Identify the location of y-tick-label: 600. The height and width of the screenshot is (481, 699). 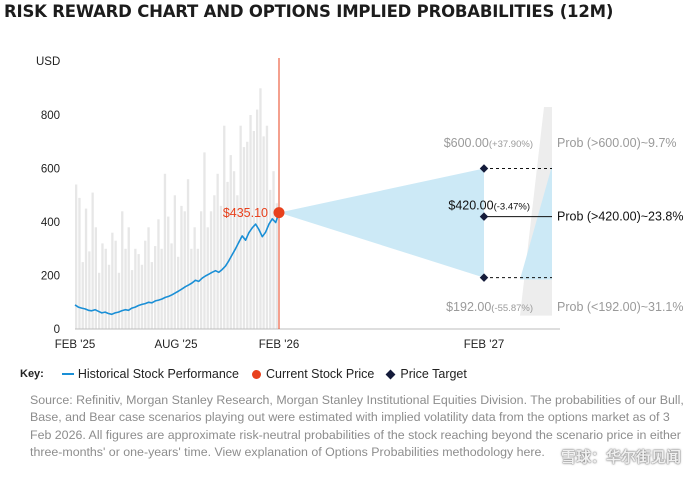
(50, 170).